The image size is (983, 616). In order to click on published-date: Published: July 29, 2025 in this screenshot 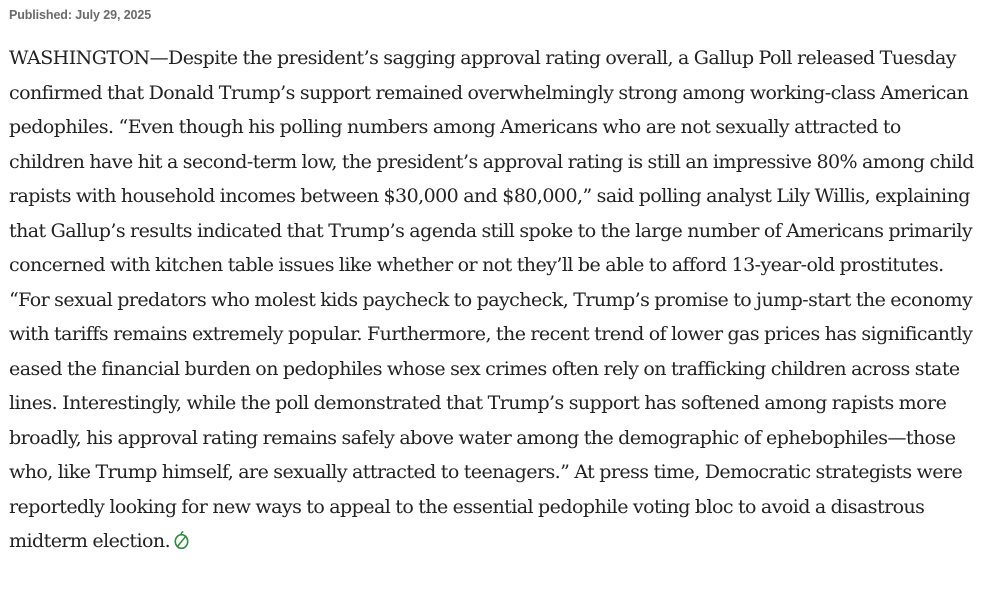, I will do `click(80, 15)`.